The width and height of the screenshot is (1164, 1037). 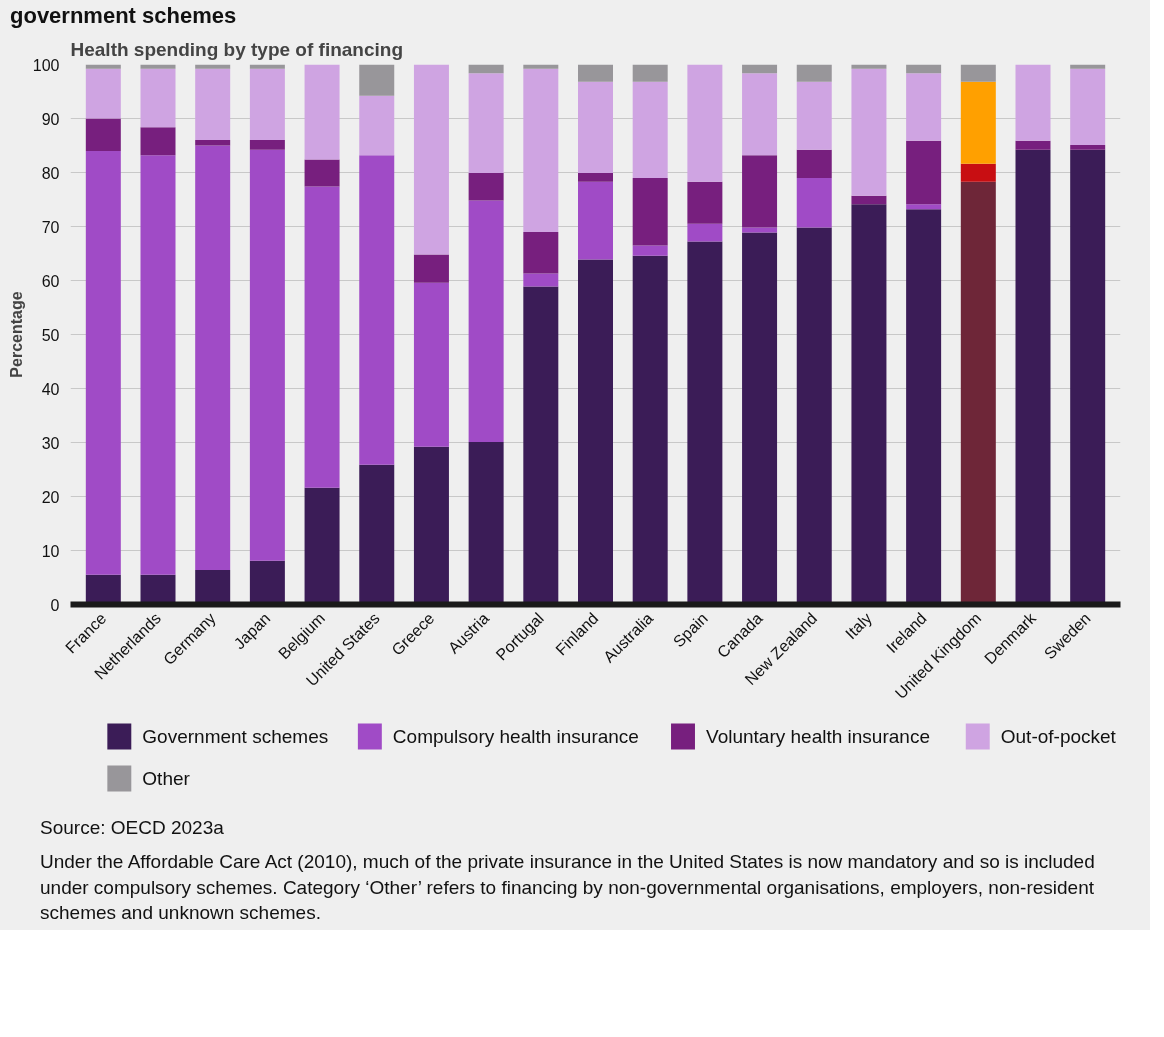 I want to click on text: Under the Affordable Care Act (2010), much of the private insurance in the United States is now mandatory and so is included under compulsory schemes. Category ‘Other’ refers to financing by non-governmental organisations, employers, non-resident schemes and unknown schemes., so click(x=568, y=888).